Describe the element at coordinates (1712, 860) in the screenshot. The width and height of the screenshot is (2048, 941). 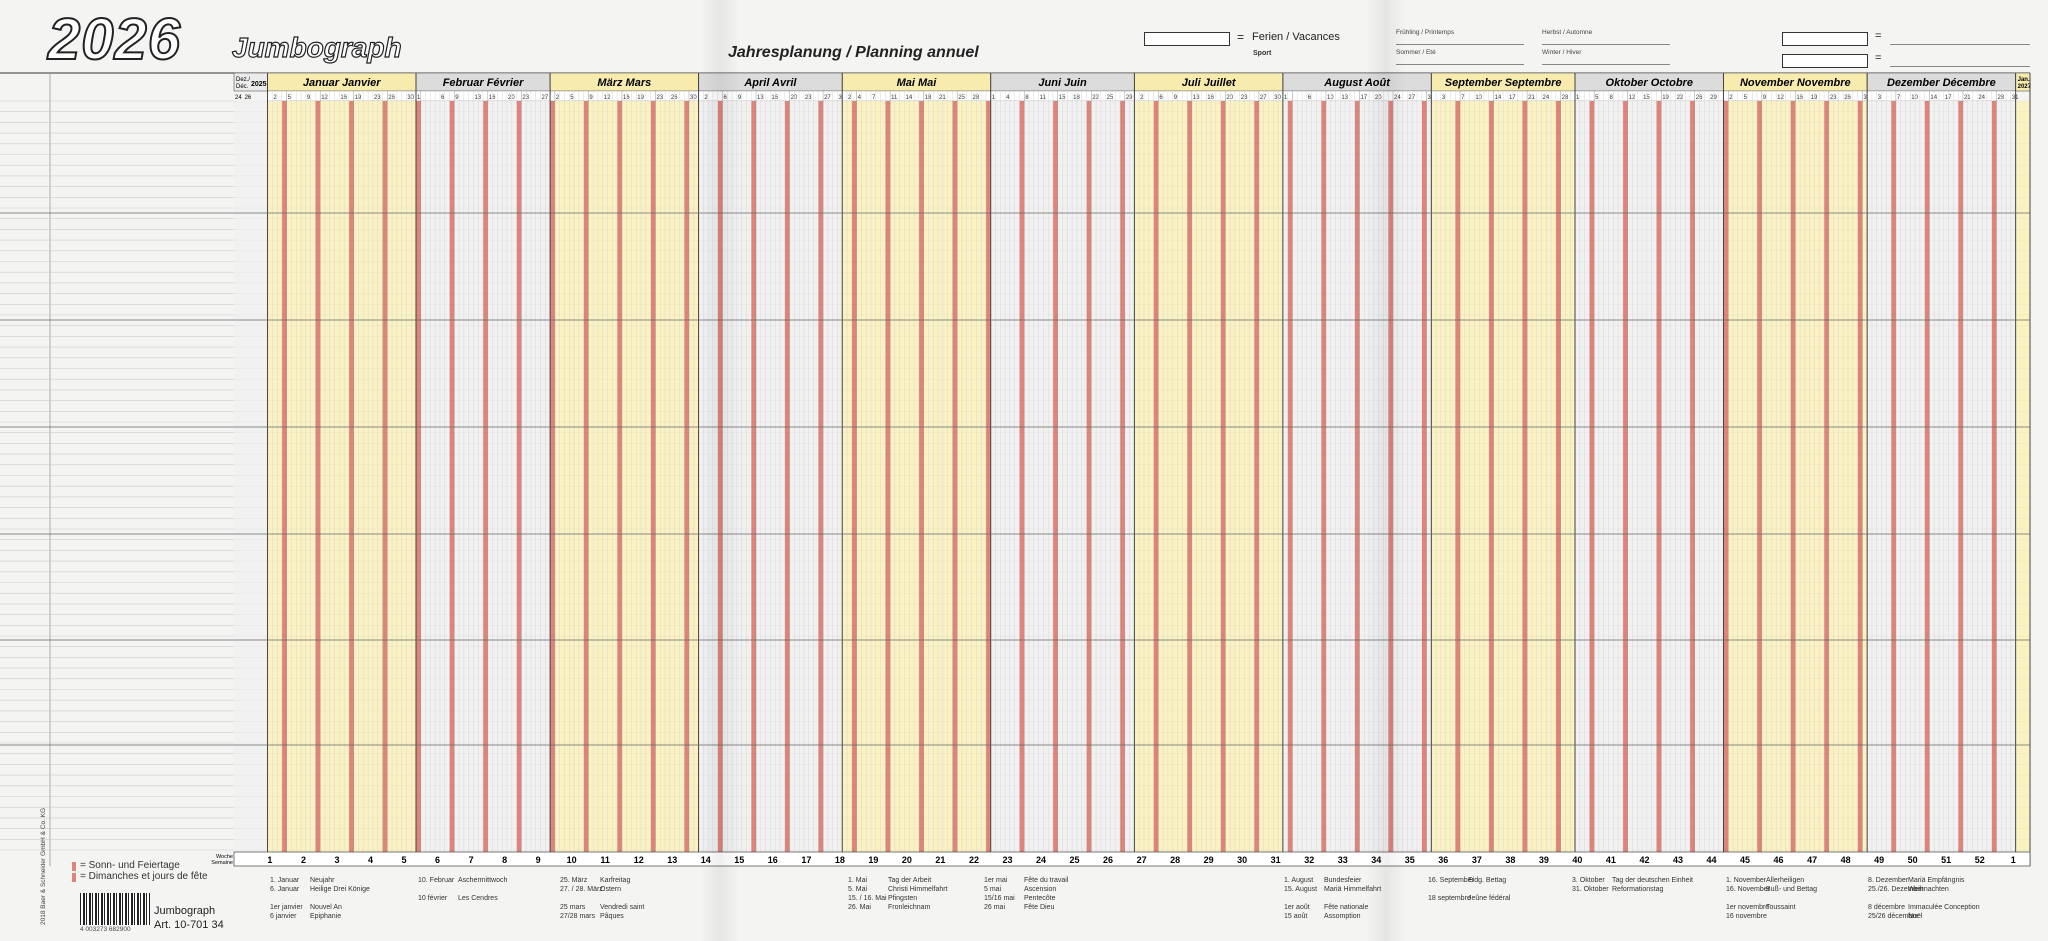
I see `week-number: 44` at that location.